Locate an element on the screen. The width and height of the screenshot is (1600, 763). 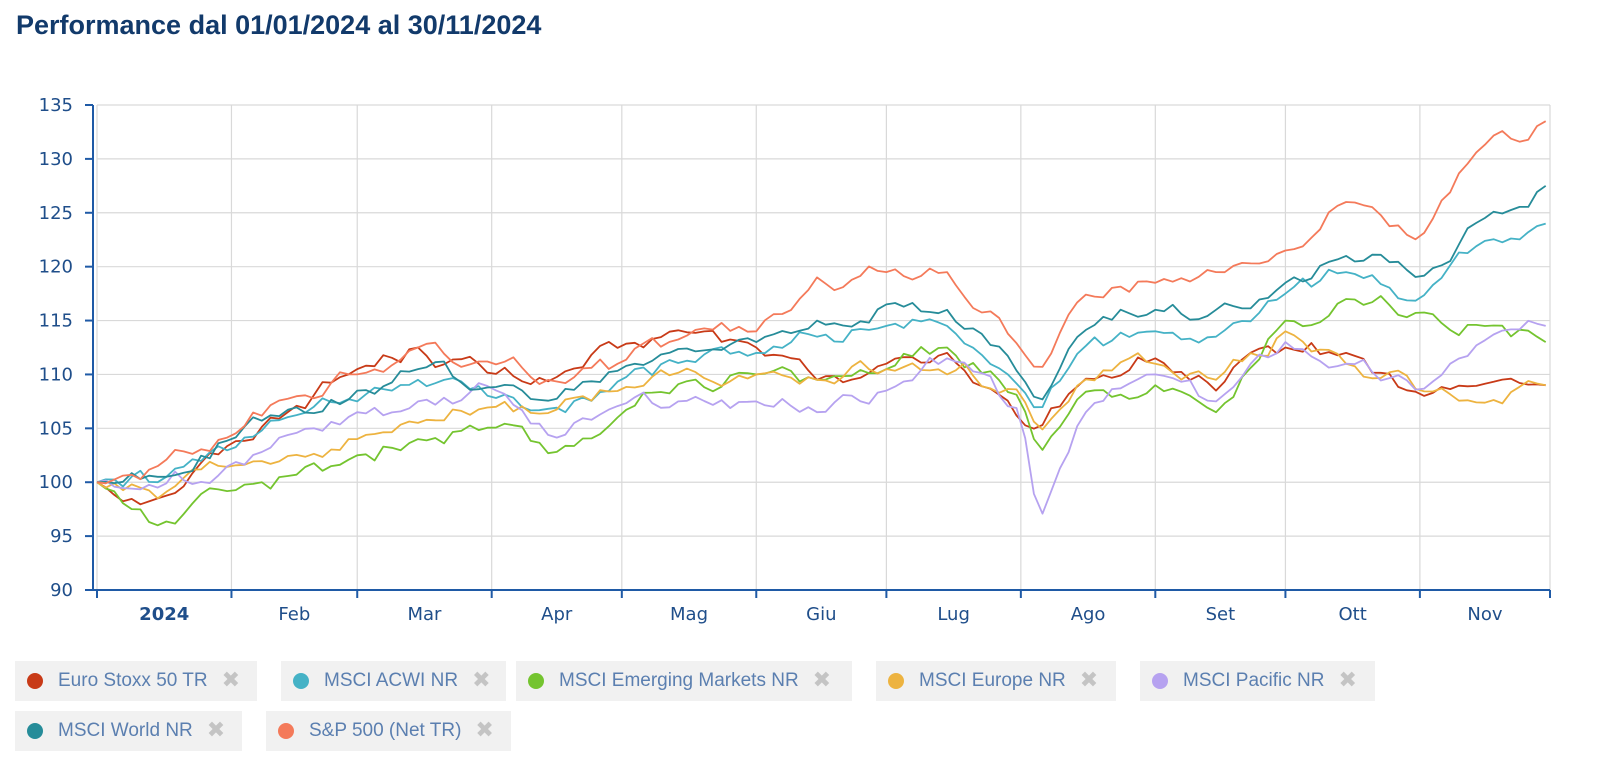
legend-item-sp-500: S&P 500 (Net TR) ✖ is located at coordinates (388, 731).